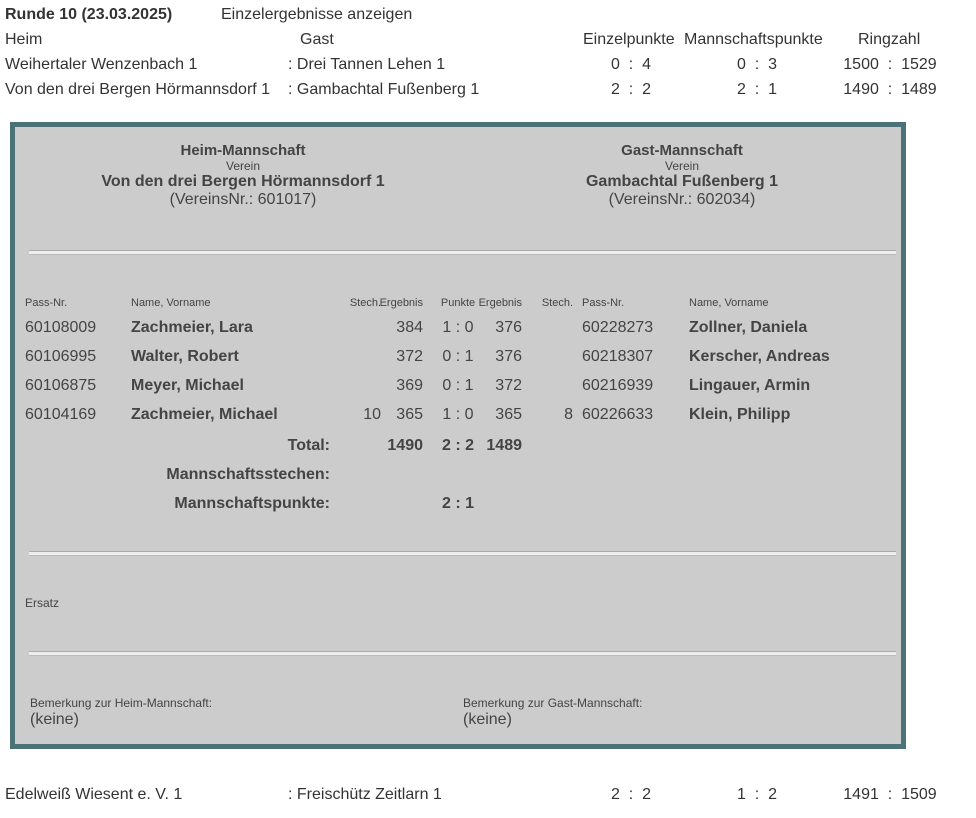 The width and height of the screenshot is (976, 818). Describe the element at coordinates (457, 445) in the screenshot. I see `total-punkte: 2` at that location.